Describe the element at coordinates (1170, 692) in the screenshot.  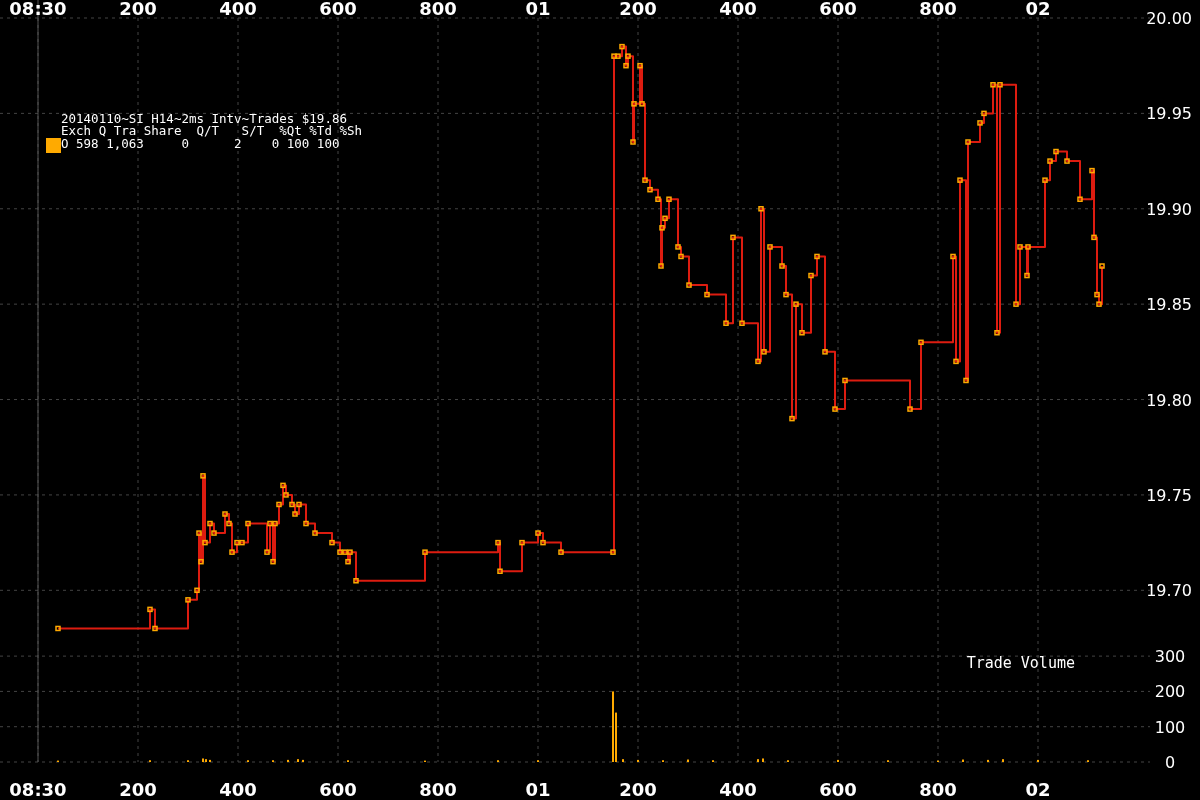
I see `y2-tick-label: 200` at that location.